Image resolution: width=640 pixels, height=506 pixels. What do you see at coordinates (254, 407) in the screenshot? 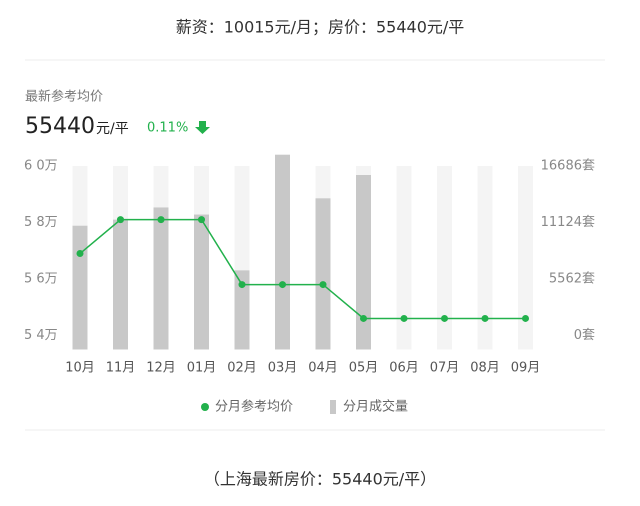
I see `legend-label: 分月参考均价` at bounding box center [254, 407].